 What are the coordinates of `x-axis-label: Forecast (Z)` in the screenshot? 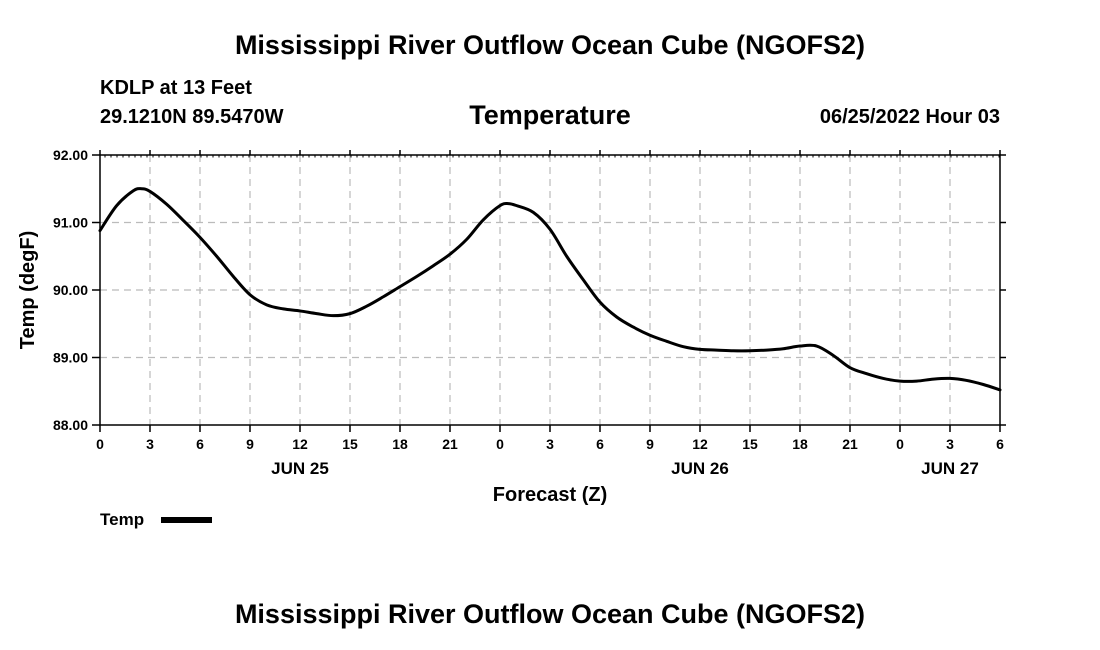 It's located at (550, 495).